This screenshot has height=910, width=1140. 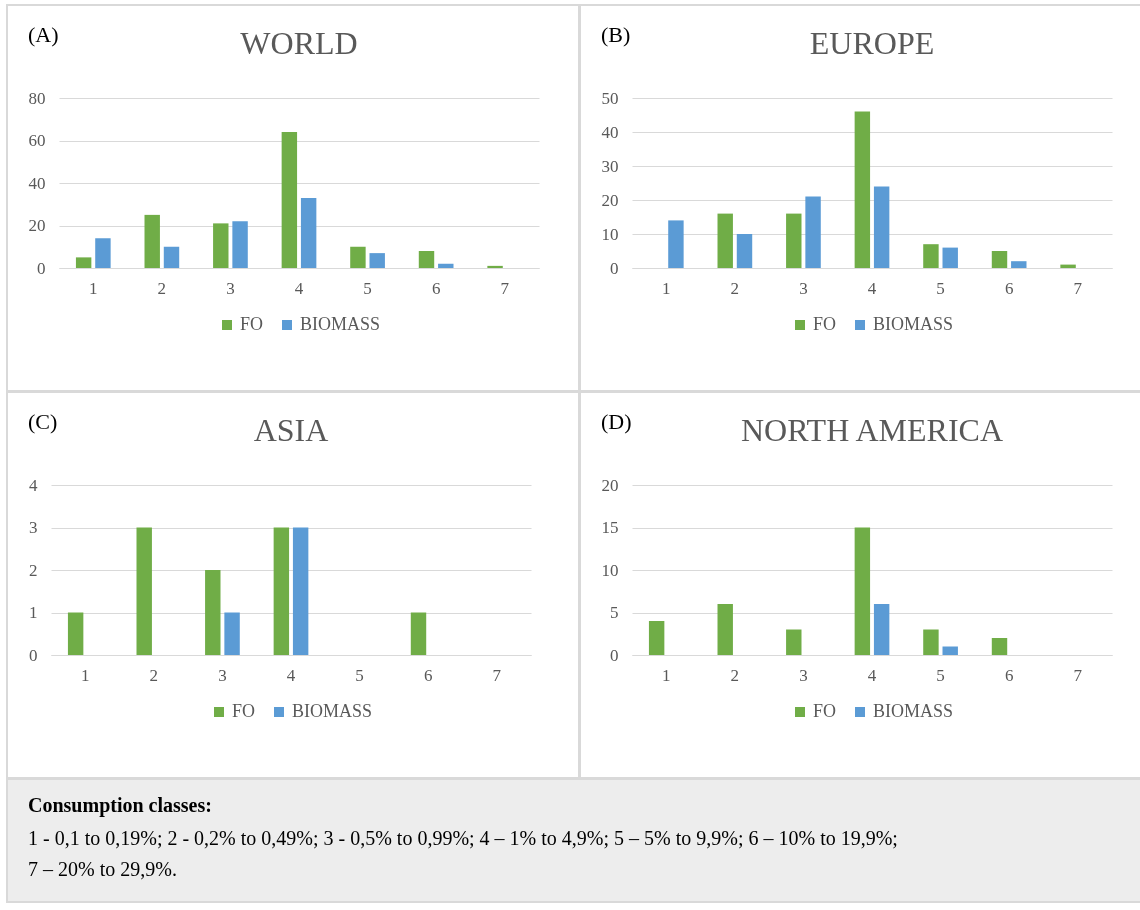 What do you see at coordinates (614, 612) in the screenshot?
I see `y-tick-label: 5` at bounding box center [614, 612].